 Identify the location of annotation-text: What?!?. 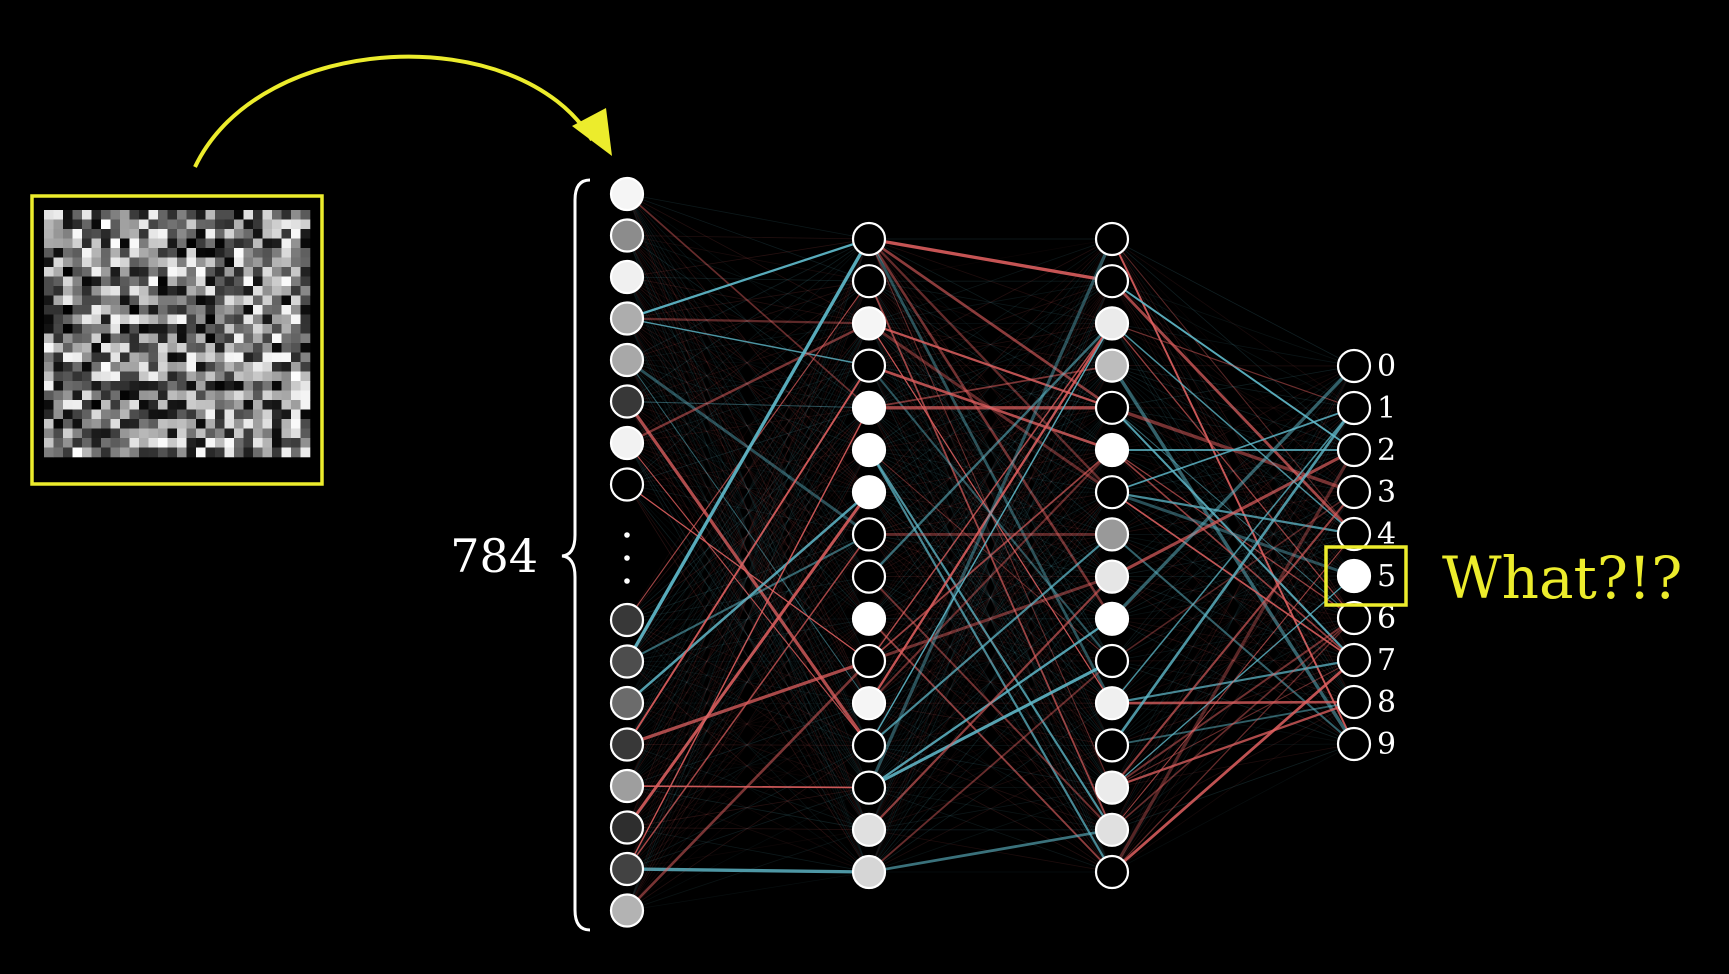
(1562, 578).